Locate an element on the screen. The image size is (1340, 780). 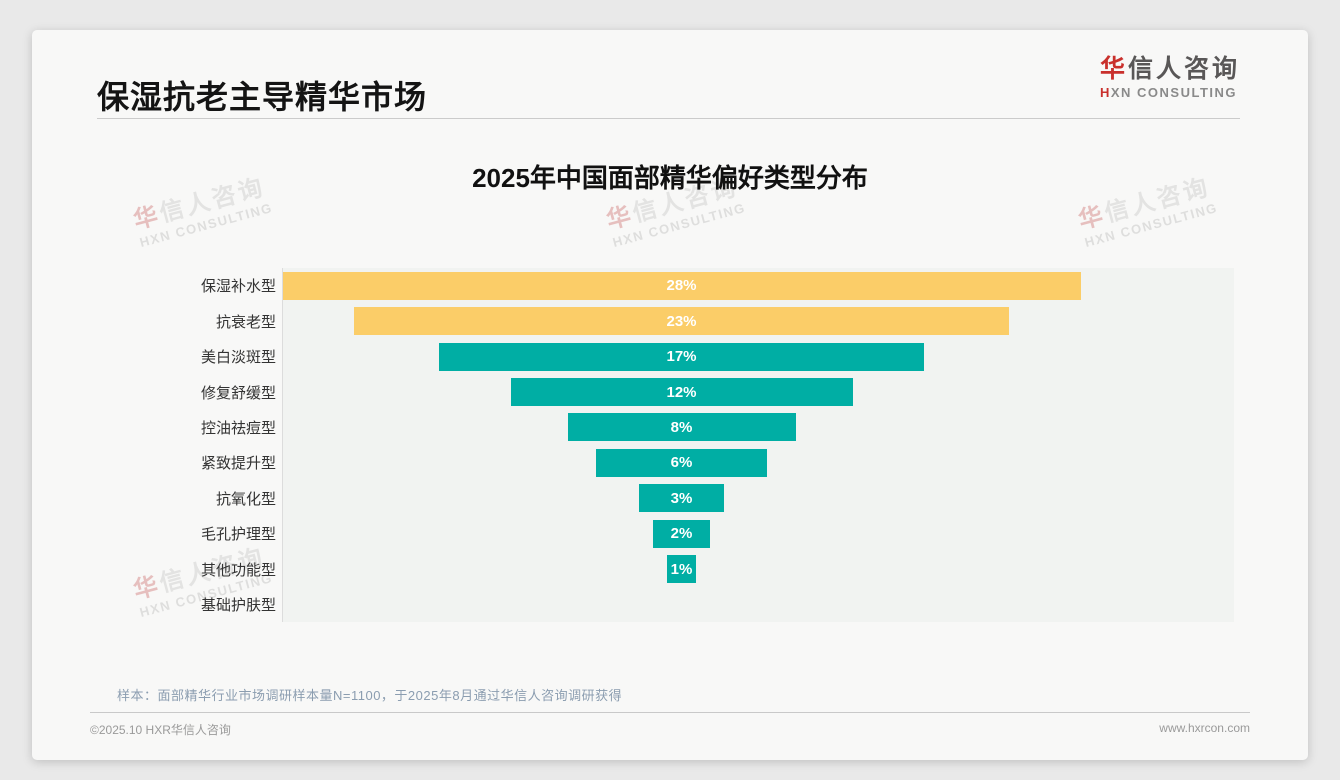
category-label: 美白淡斑型 is located at coordinates (238, 358).